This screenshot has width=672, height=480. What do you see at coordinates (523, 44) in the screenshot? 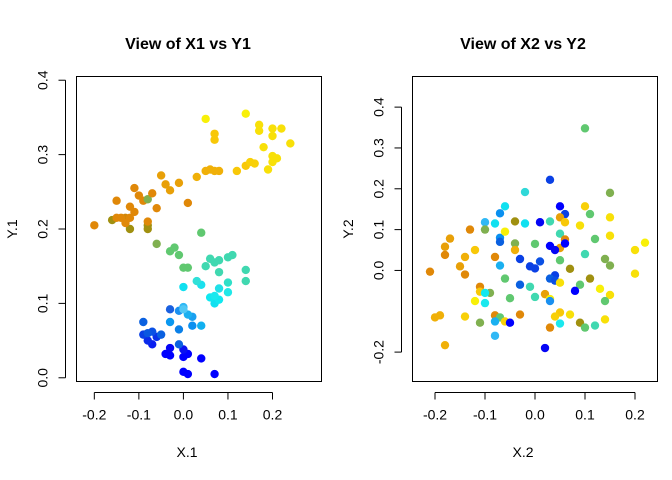
I see `chart-title: View of X2 vs Y2` at bounding box center [523, 44].